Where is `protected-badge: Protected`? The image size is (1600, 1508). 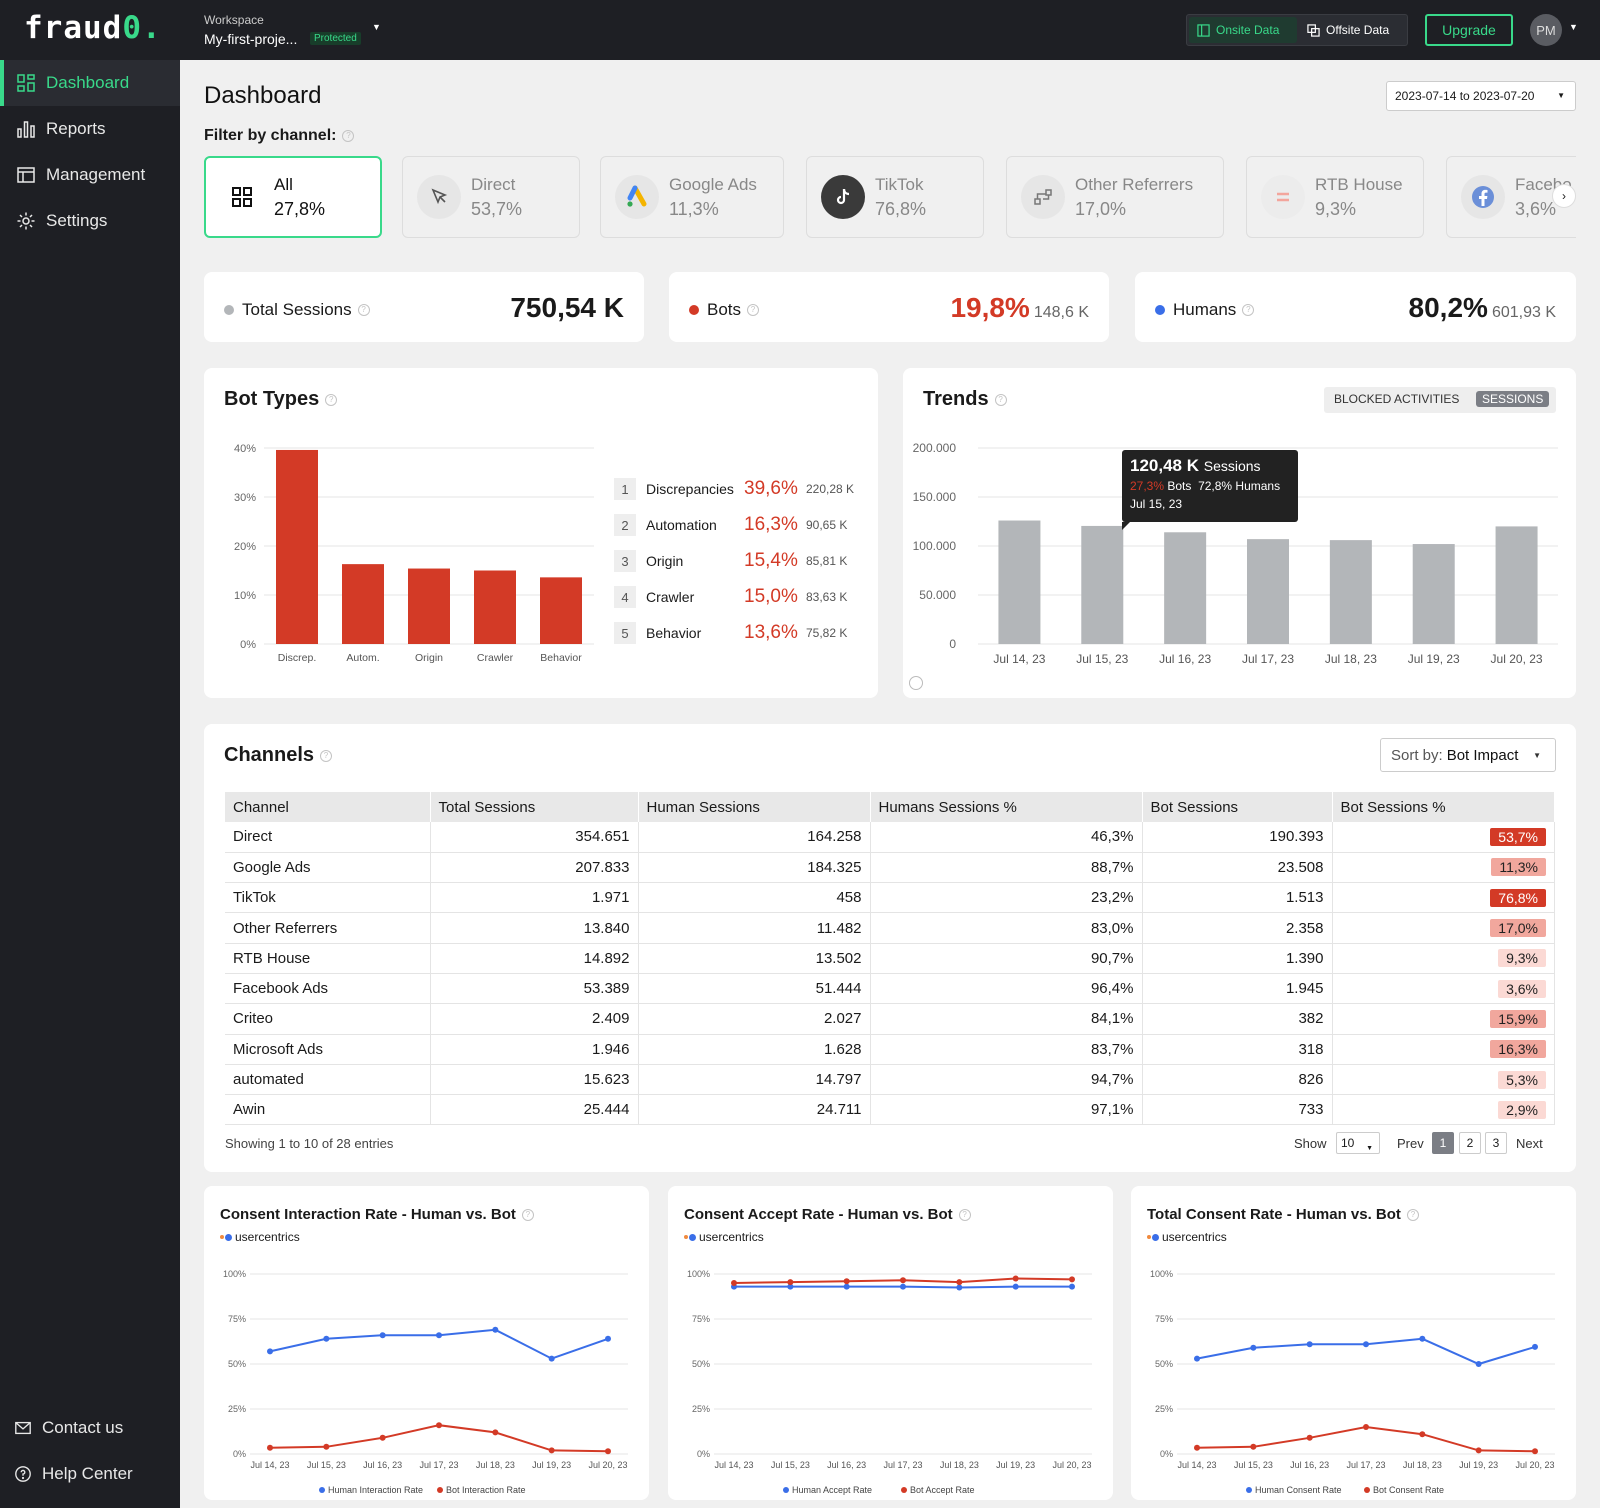
protected-badge: Protected is located at coordinates (335, 38).